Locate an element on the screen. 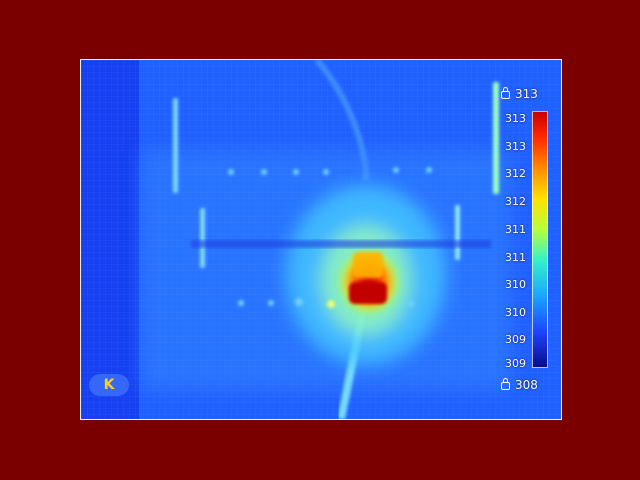 This screenshot has width=640, height=480. cold-strip is located at coordinates (341, 244).